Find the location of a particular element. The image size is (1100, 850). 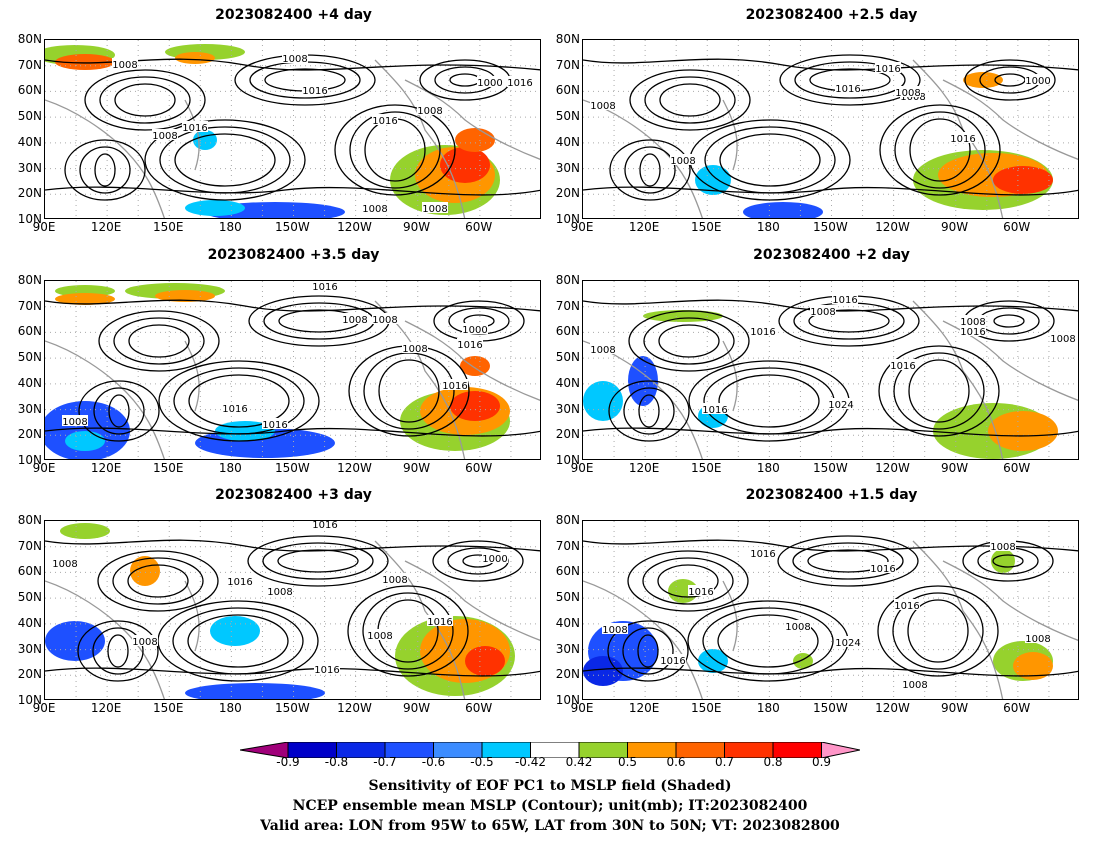

colorbar-tick-label: 0.5 is located at coordinates (627, 762).